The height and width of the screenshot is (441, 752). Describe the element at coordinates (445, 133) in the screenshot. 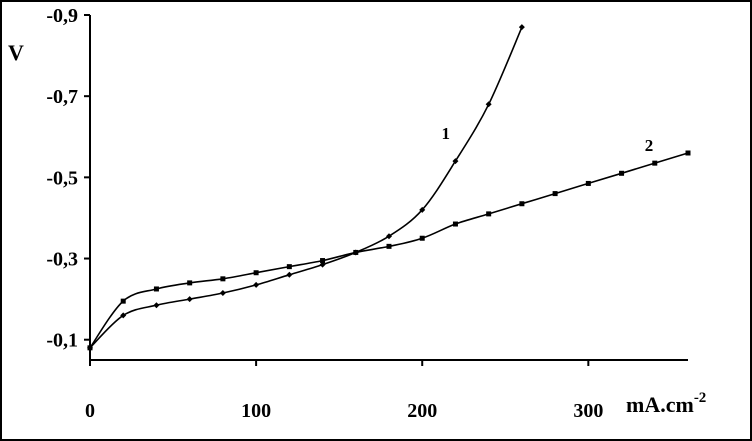

I see `series-1-label: 1` at that location.